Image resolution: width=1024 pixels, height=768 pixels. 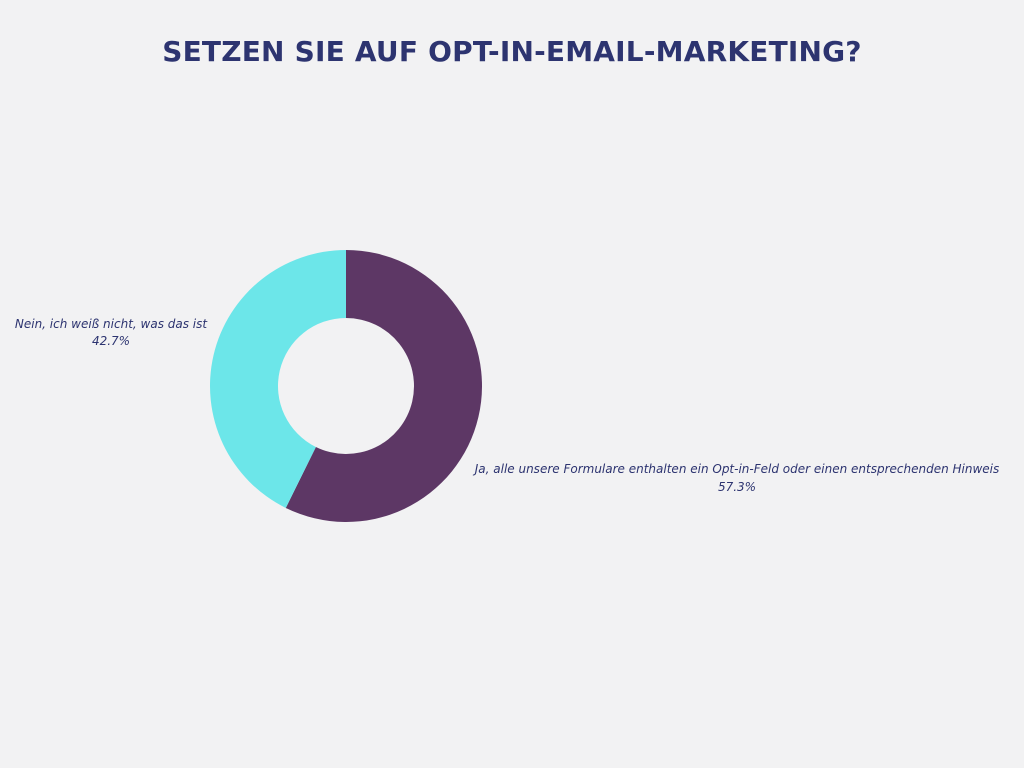 I want to click on slice-value-label-2: 42.7%, so click(x=111, y=341).